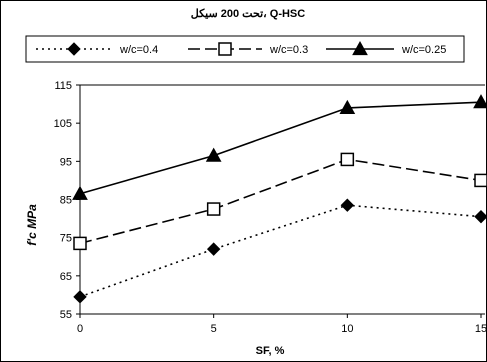 This screenshot has width=487, height=362. I want to click on y-axis-label: f'c MPa, so click(32, 225).